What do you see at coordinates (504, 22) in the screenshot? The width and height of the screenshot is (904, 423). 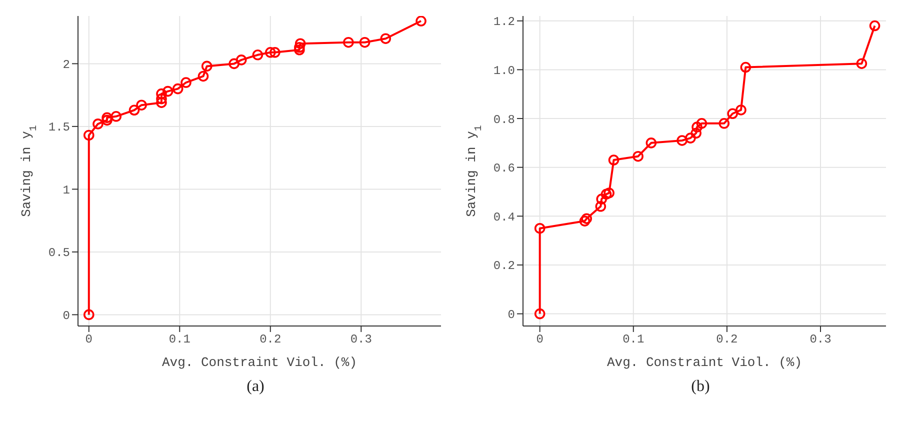 I see `y-tick-label: 1.2` at bounding box center [504, 22].